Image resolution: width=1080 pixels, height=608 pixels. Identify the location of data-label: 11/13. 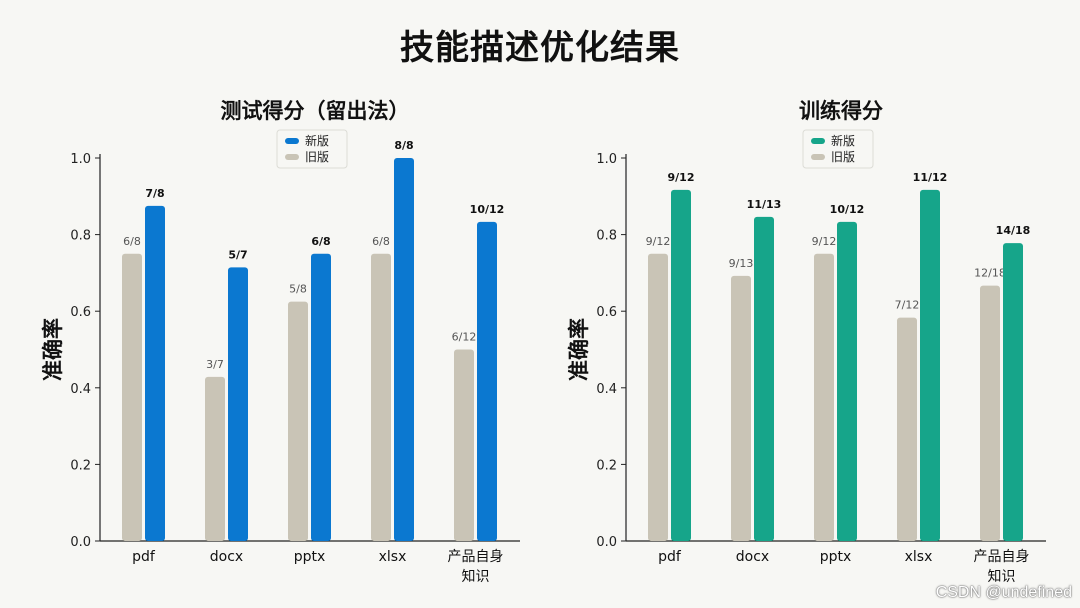
(764, 204).